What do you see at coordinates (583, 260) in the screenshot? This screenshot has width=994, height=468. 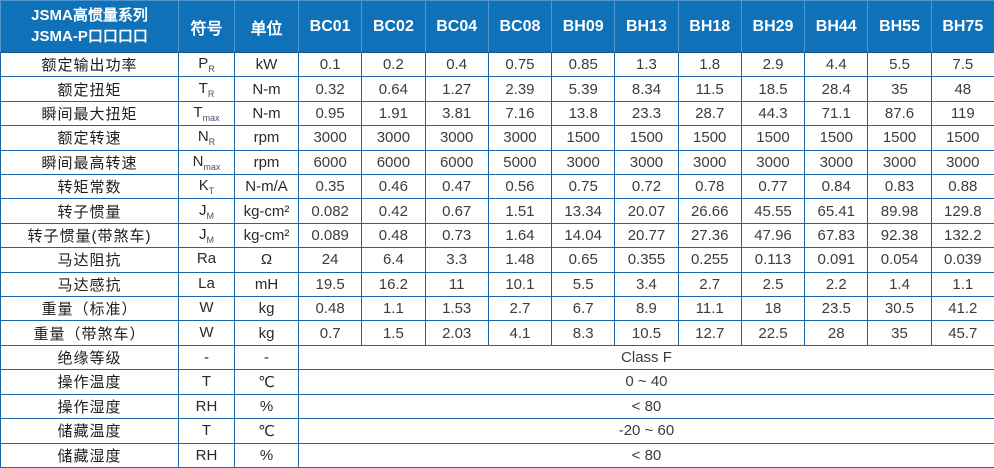 I see `value-cell: 0.65` at bounding box center [583, 260].